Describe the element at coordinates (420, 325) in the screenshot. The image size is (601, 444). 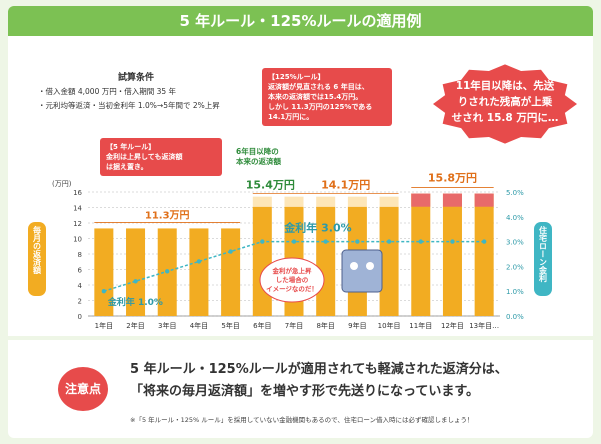
I see `x-tick-label: 11年目` at that location.